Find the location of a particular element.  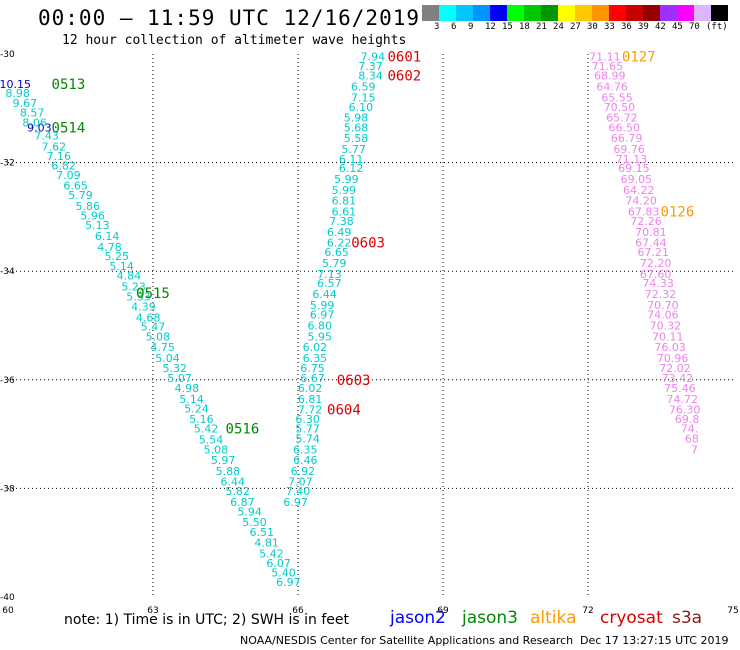

data-point-label: 8.34 is located at coordinates (370, 76).